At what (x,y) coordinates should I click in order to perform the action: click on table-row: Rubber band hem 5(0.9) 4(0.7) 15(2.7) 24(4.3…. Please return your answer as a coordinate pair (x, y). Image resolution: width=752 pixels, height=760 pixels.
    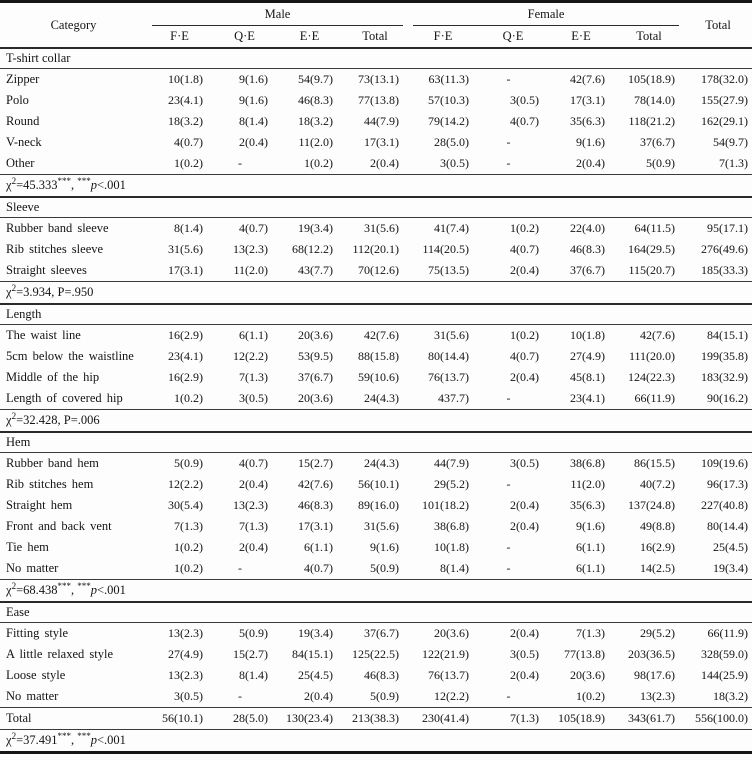
    Looking at the image, I should click on (376, 464).